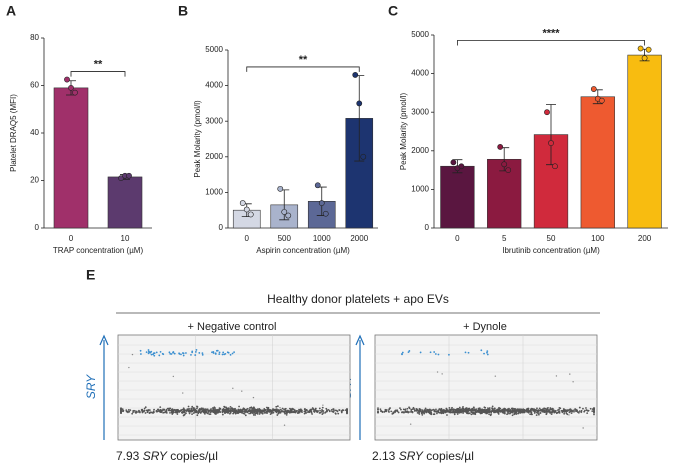 The height and width of the screenshot is (473, 691). Describe the element at coordinates (358, 299) in the screenshot. I see `panel-title: Healthy donor platelets + apo EVs` at that location.